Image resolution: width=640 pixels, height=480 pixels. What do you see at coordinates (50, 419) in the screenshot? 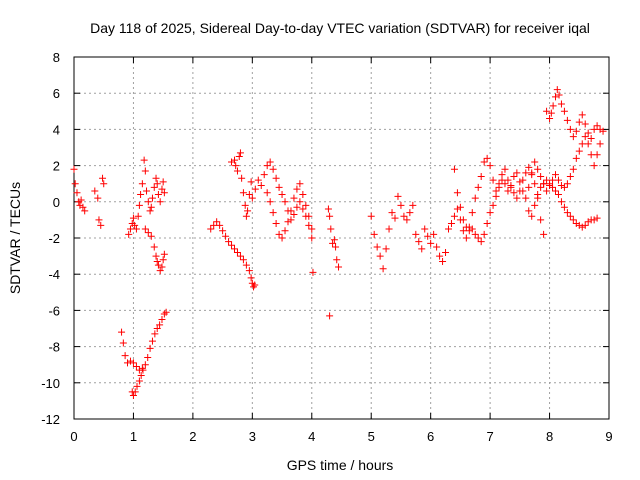
I see `y-tick-label: -12` at bounding box center [50, 419].